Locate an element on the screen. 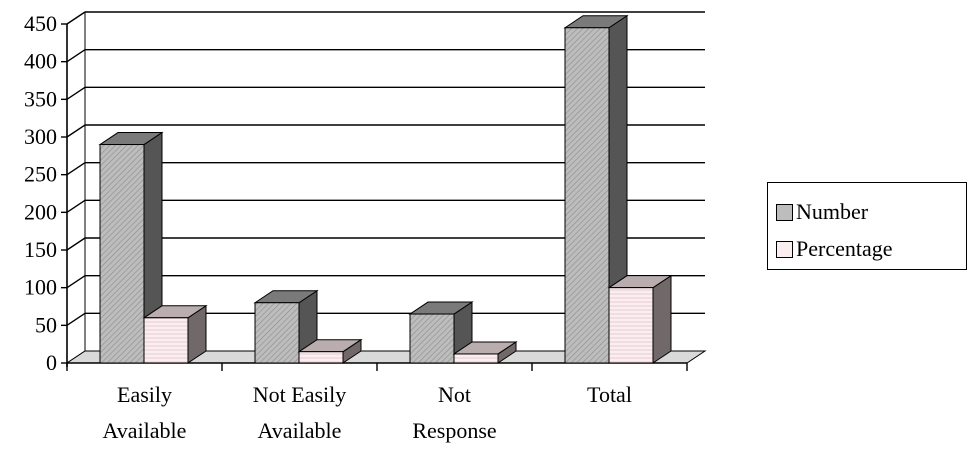 This screenshot has width=970, height=449. y-tick-label-450: 450 is located at coordinates (40, 23).